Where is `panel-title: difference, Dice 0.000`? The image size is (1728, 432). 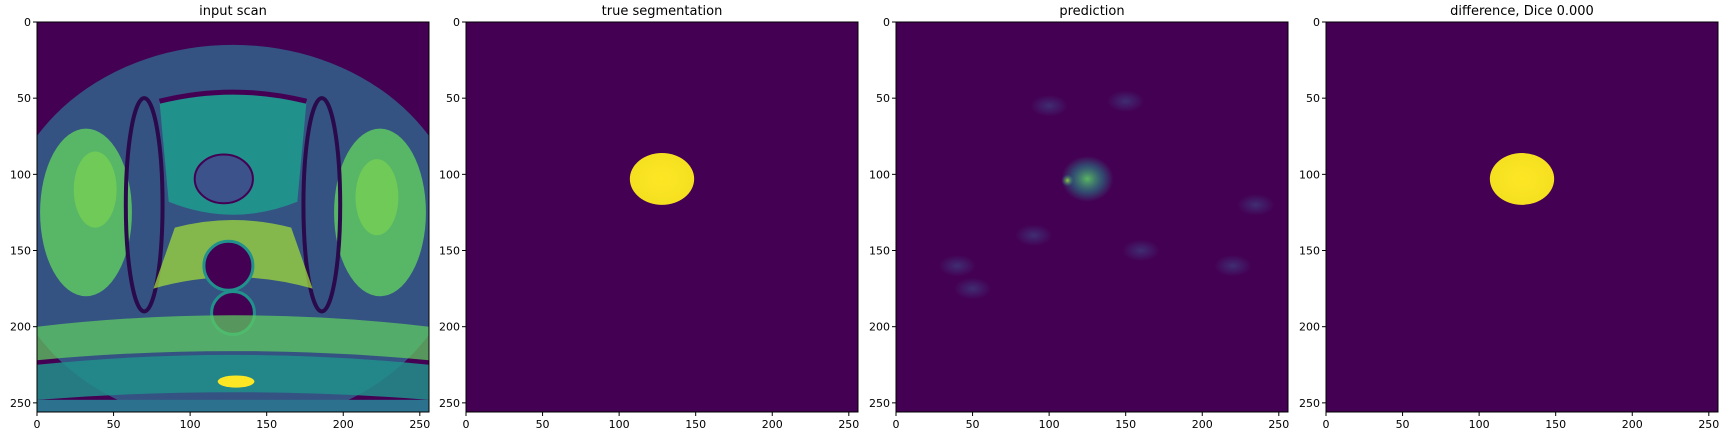
panel-title: difference, Dice 0.000 is located at coordinates (1522, 11).